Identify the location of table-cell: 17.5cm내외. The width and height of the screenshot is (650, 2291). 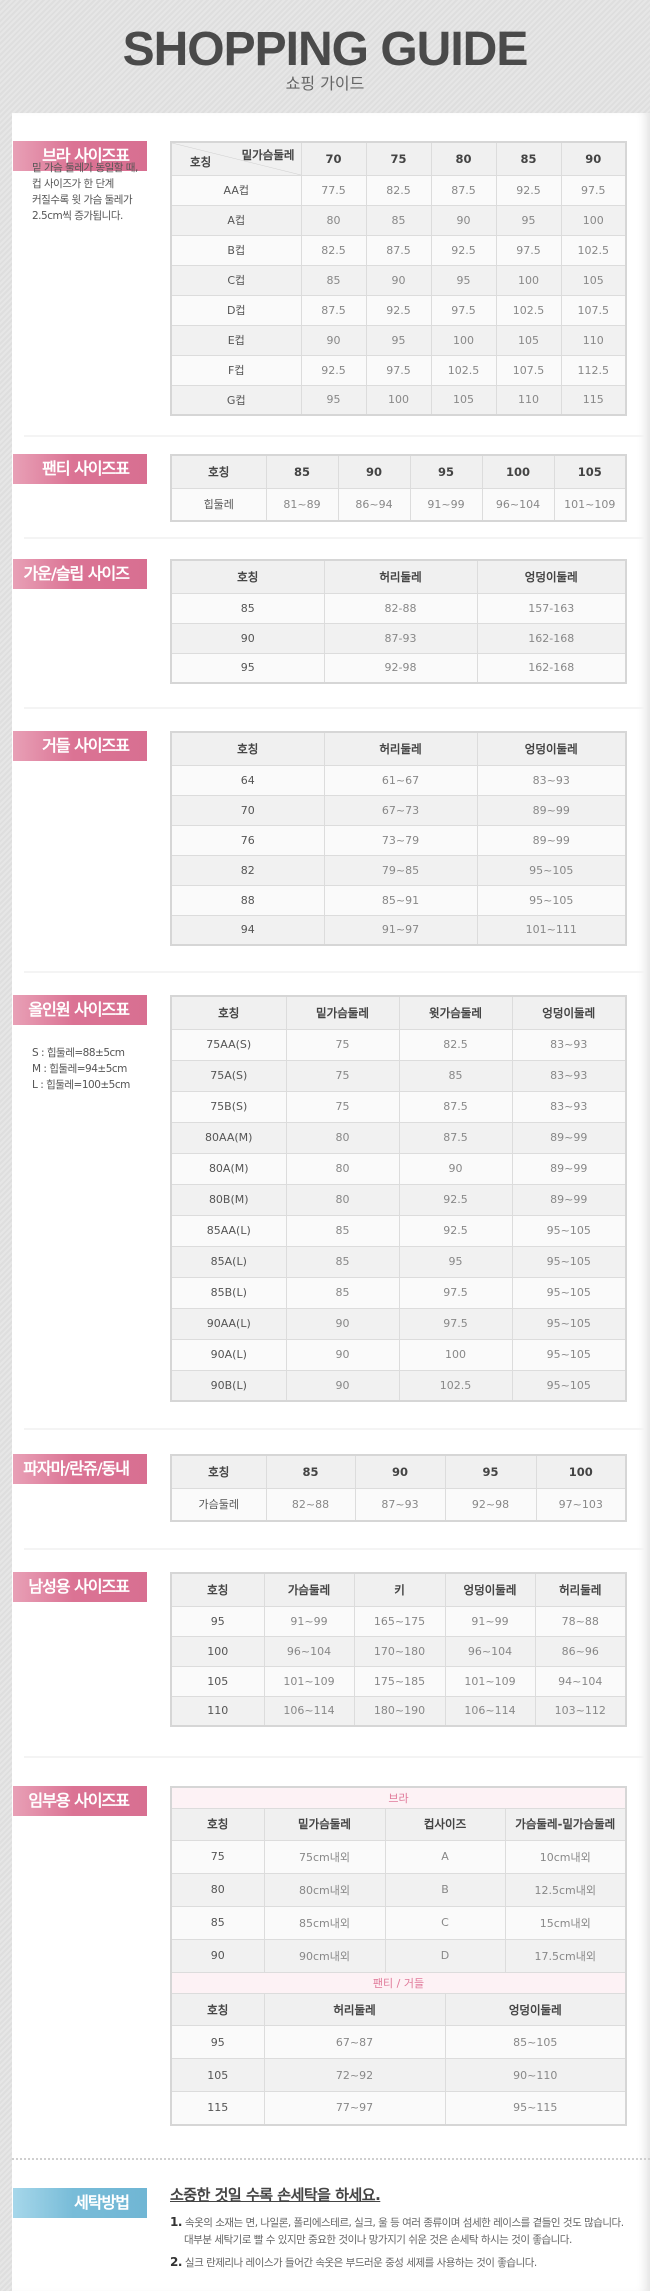
(565, 1955).